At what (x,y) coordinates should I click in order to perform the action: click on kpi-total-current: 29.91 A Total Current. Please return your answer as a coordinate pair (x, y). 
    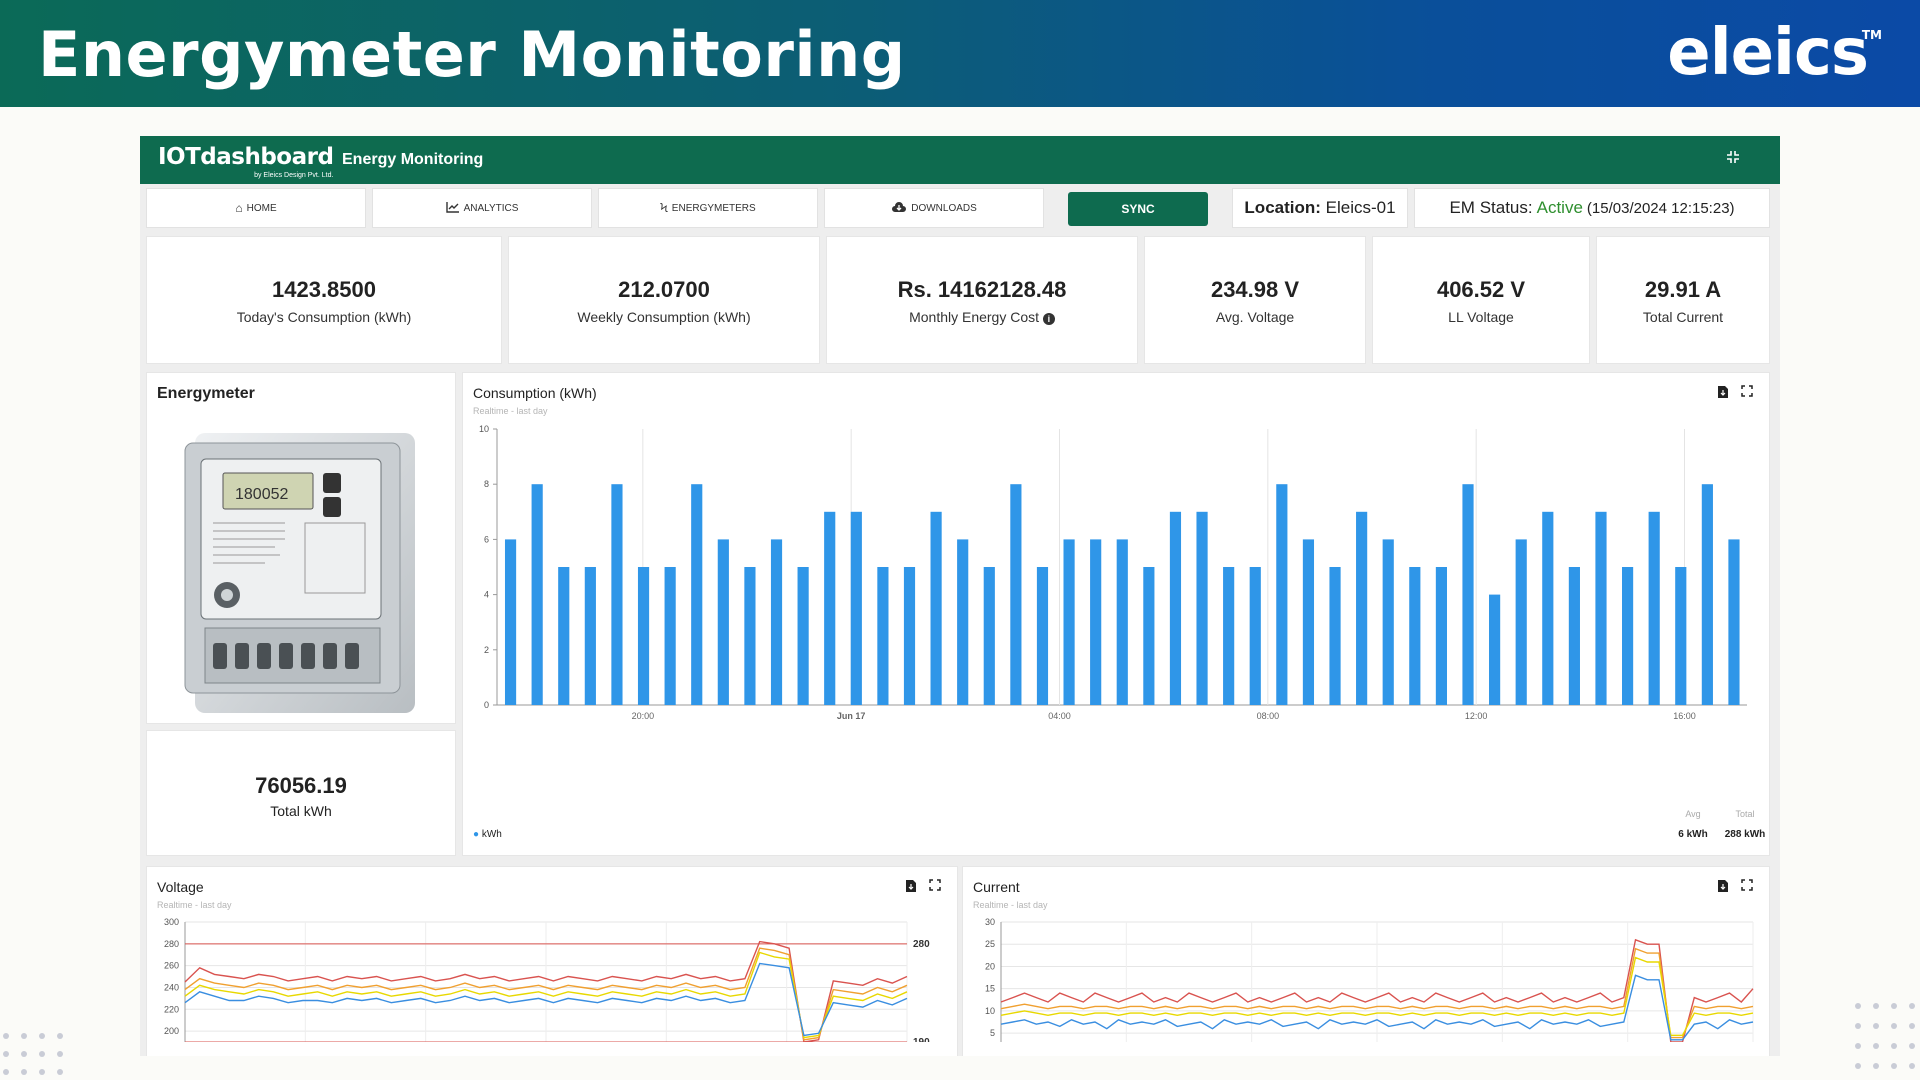
    Looking at the image, I should click on (1683, 300).